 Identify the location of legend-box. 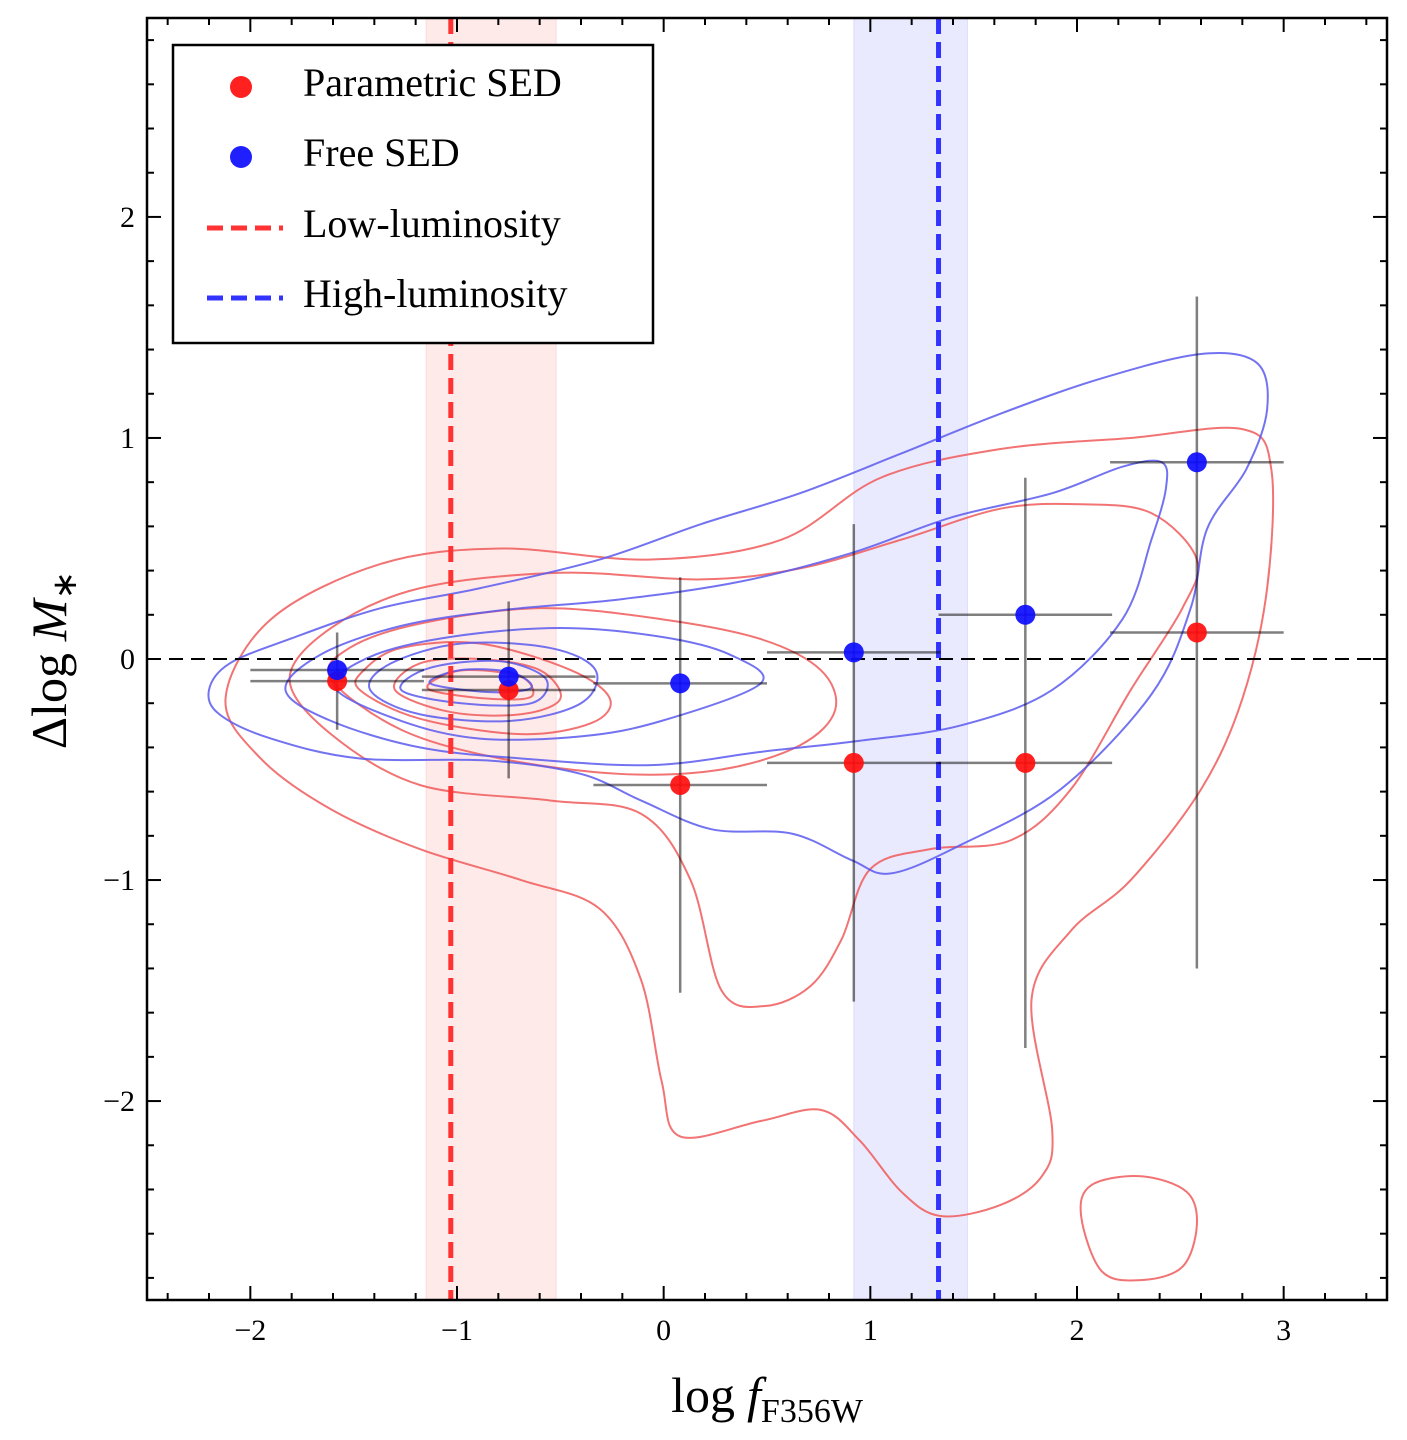
(413, 194).